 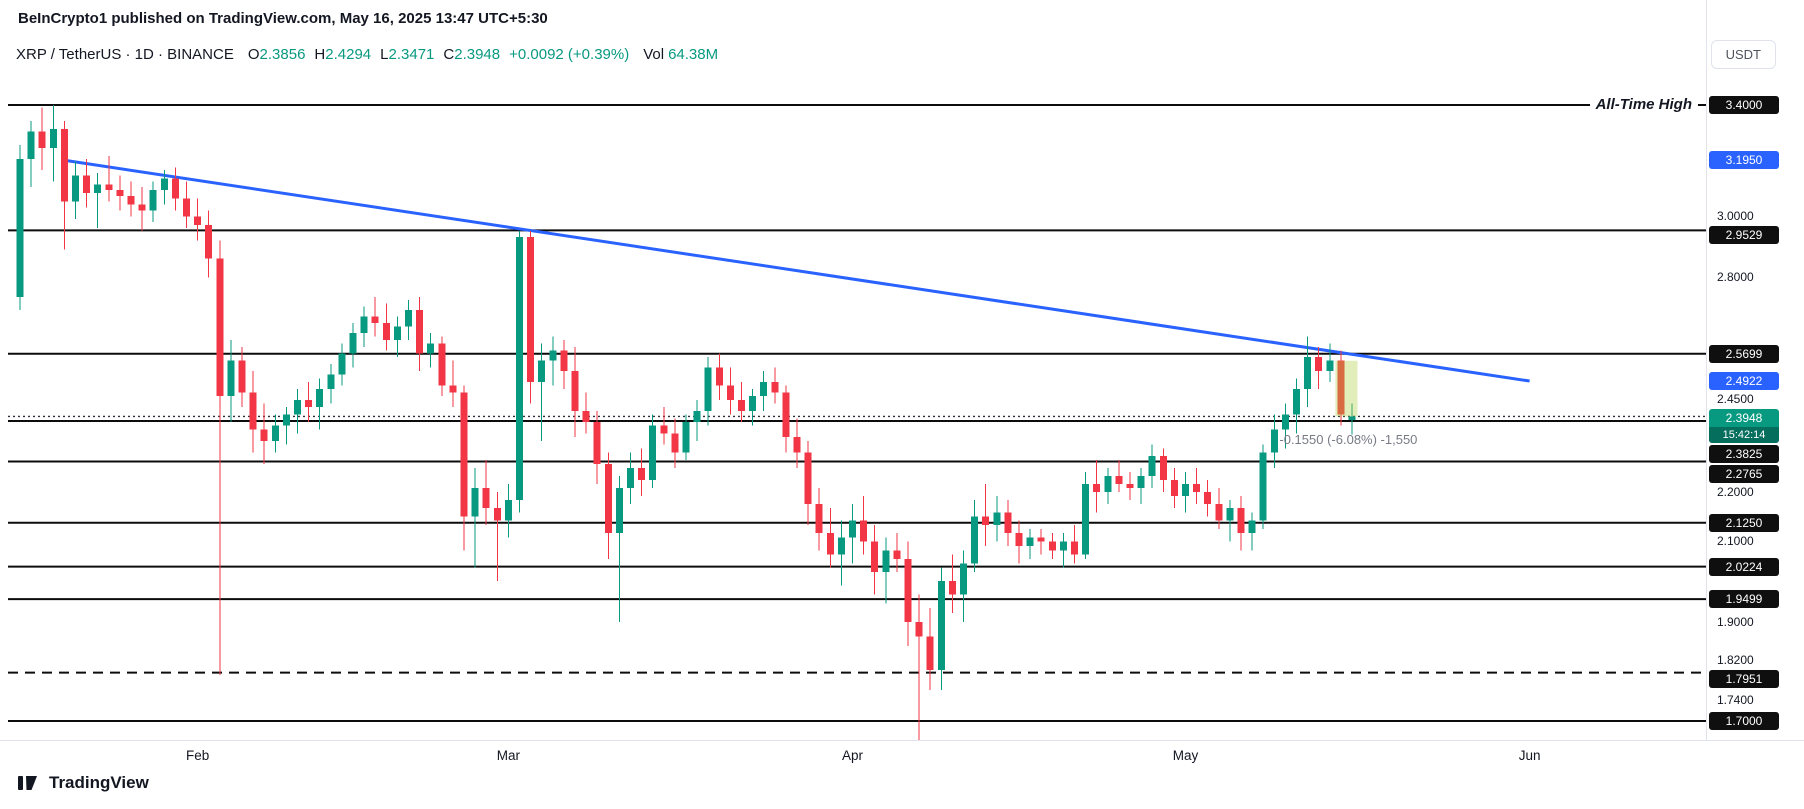 I want to click on price-axis-label: 2.8000, so click(x=1735, y=277).